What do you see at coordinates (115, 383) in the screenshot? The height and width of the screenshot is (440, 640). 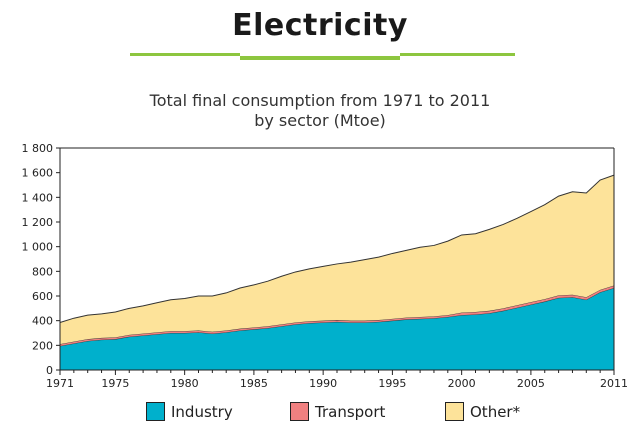 I see `x-tick-label: 1975` at bounding box center [115, 383].